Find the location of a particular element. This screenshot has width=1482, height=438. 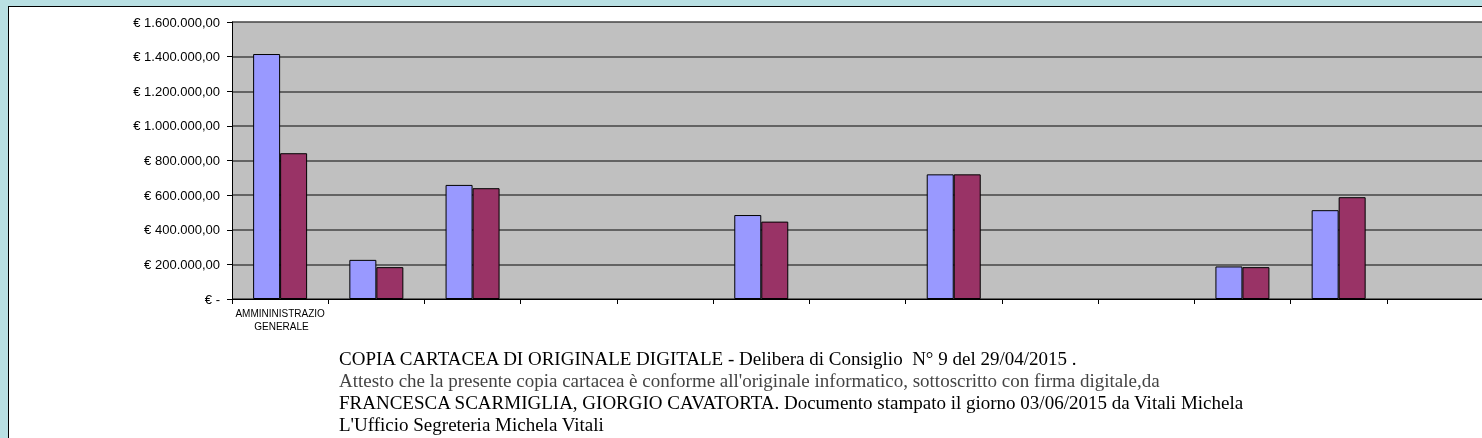

y-tick-label: € 200.000,00 is located at coordinates (182, 264).